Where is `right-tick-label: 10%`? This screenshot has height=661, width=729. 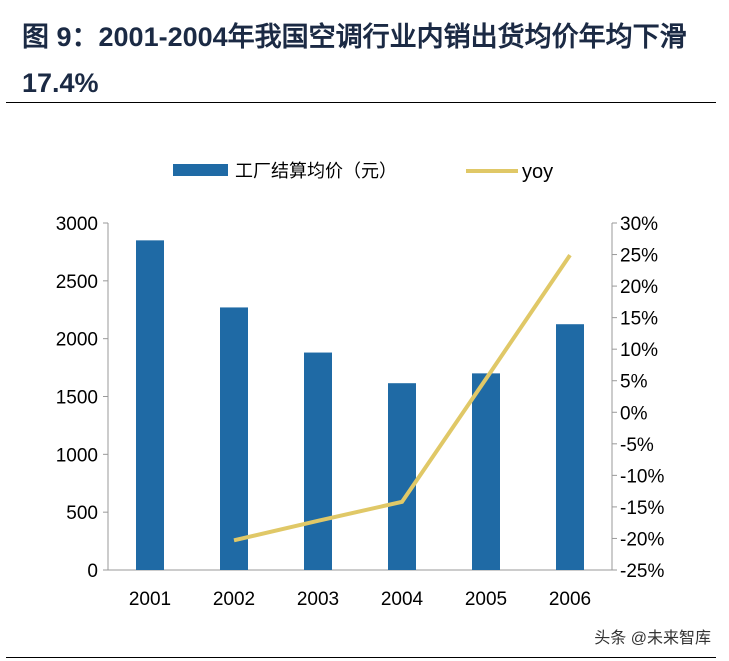
right-tick-label: 10% is located at coordinates (639, 350).